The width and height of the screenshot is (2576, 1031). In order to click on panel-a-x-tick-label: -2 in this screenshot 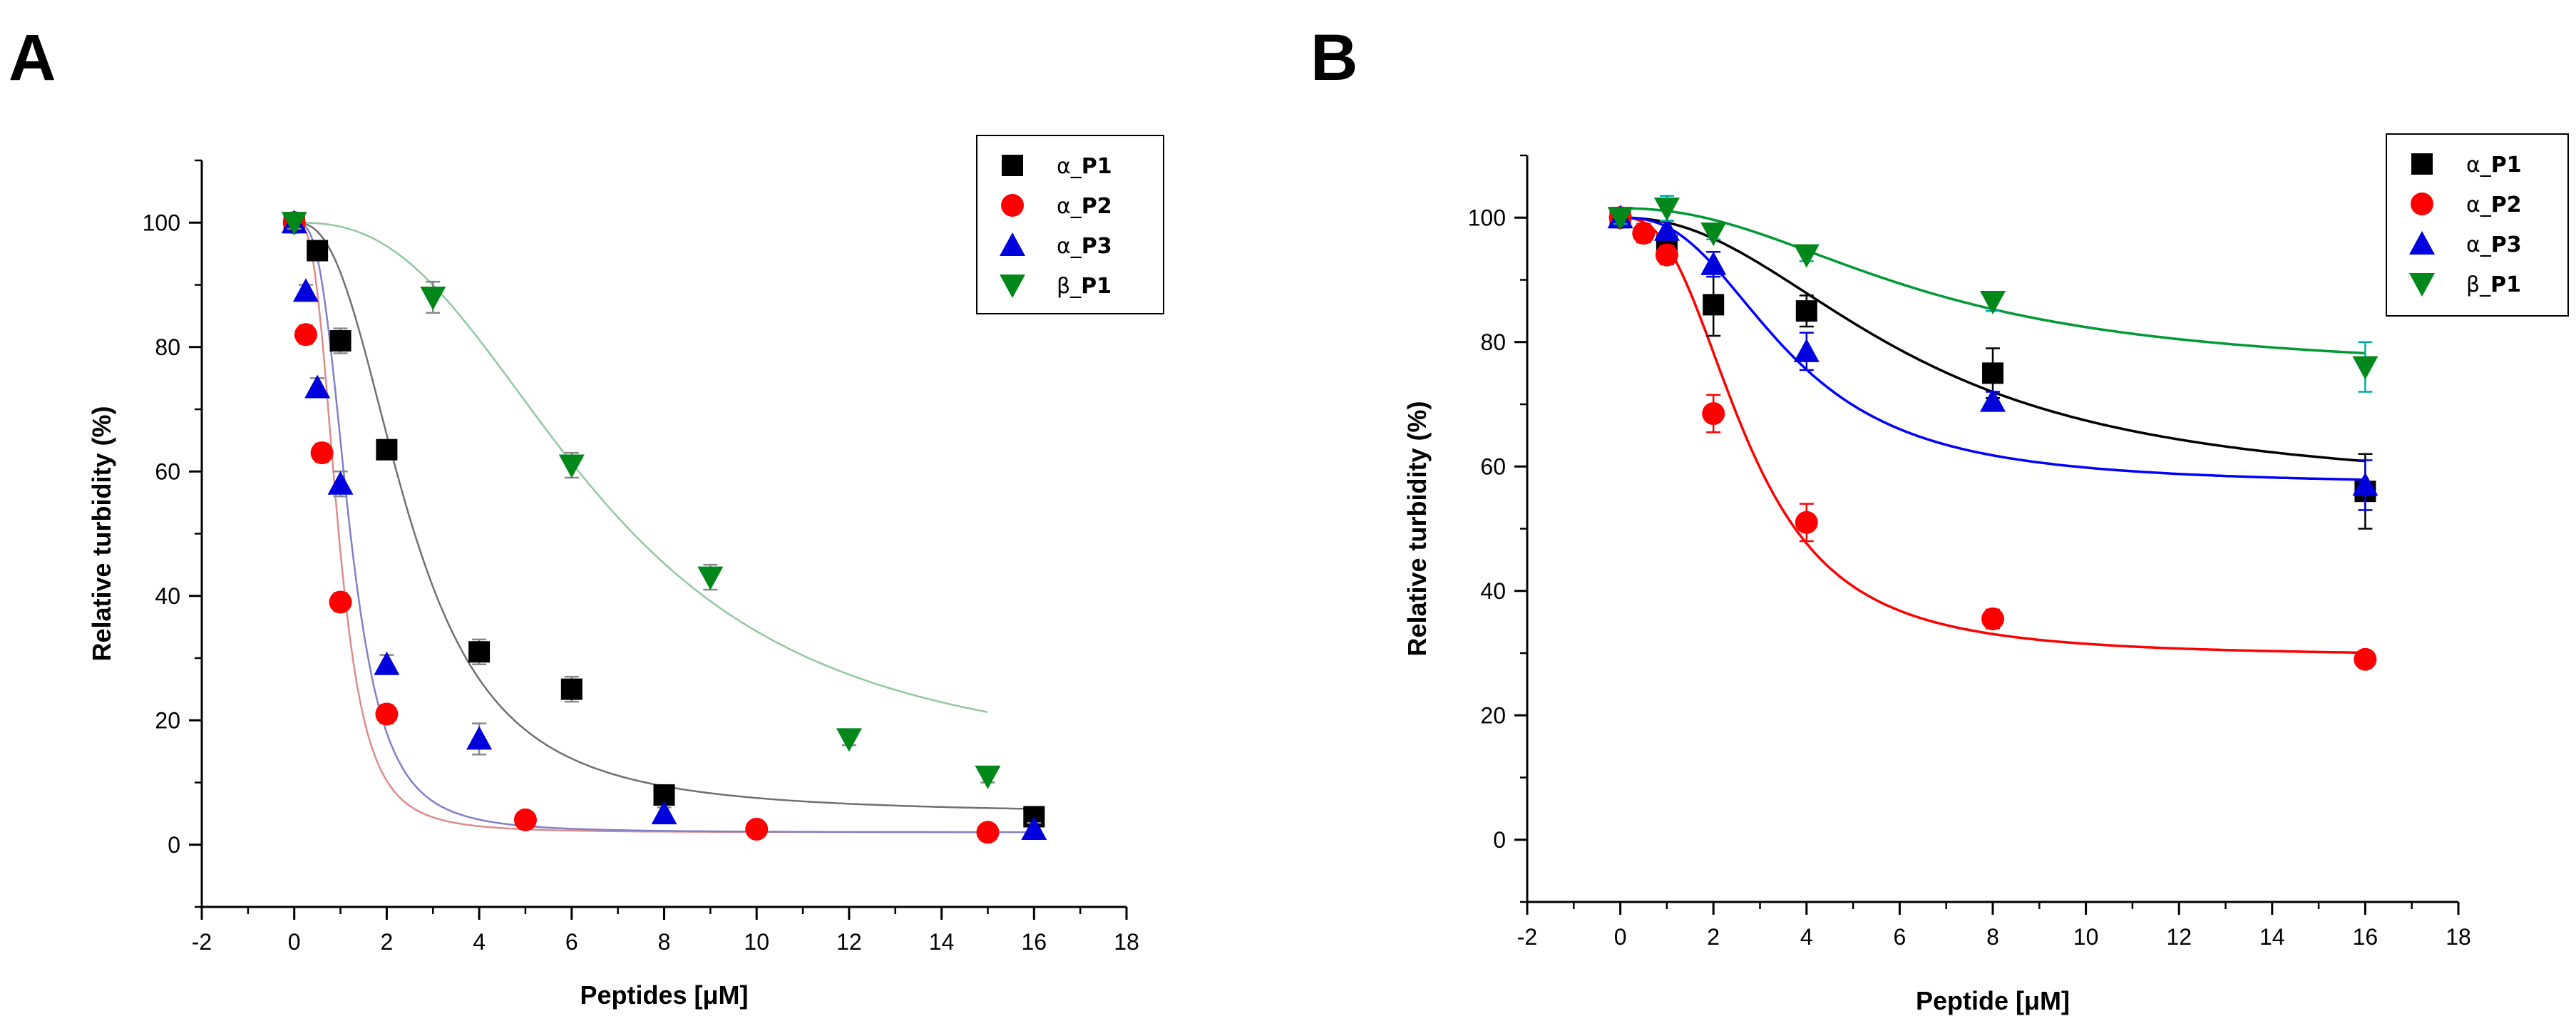, I will do `click(202, 942)`.